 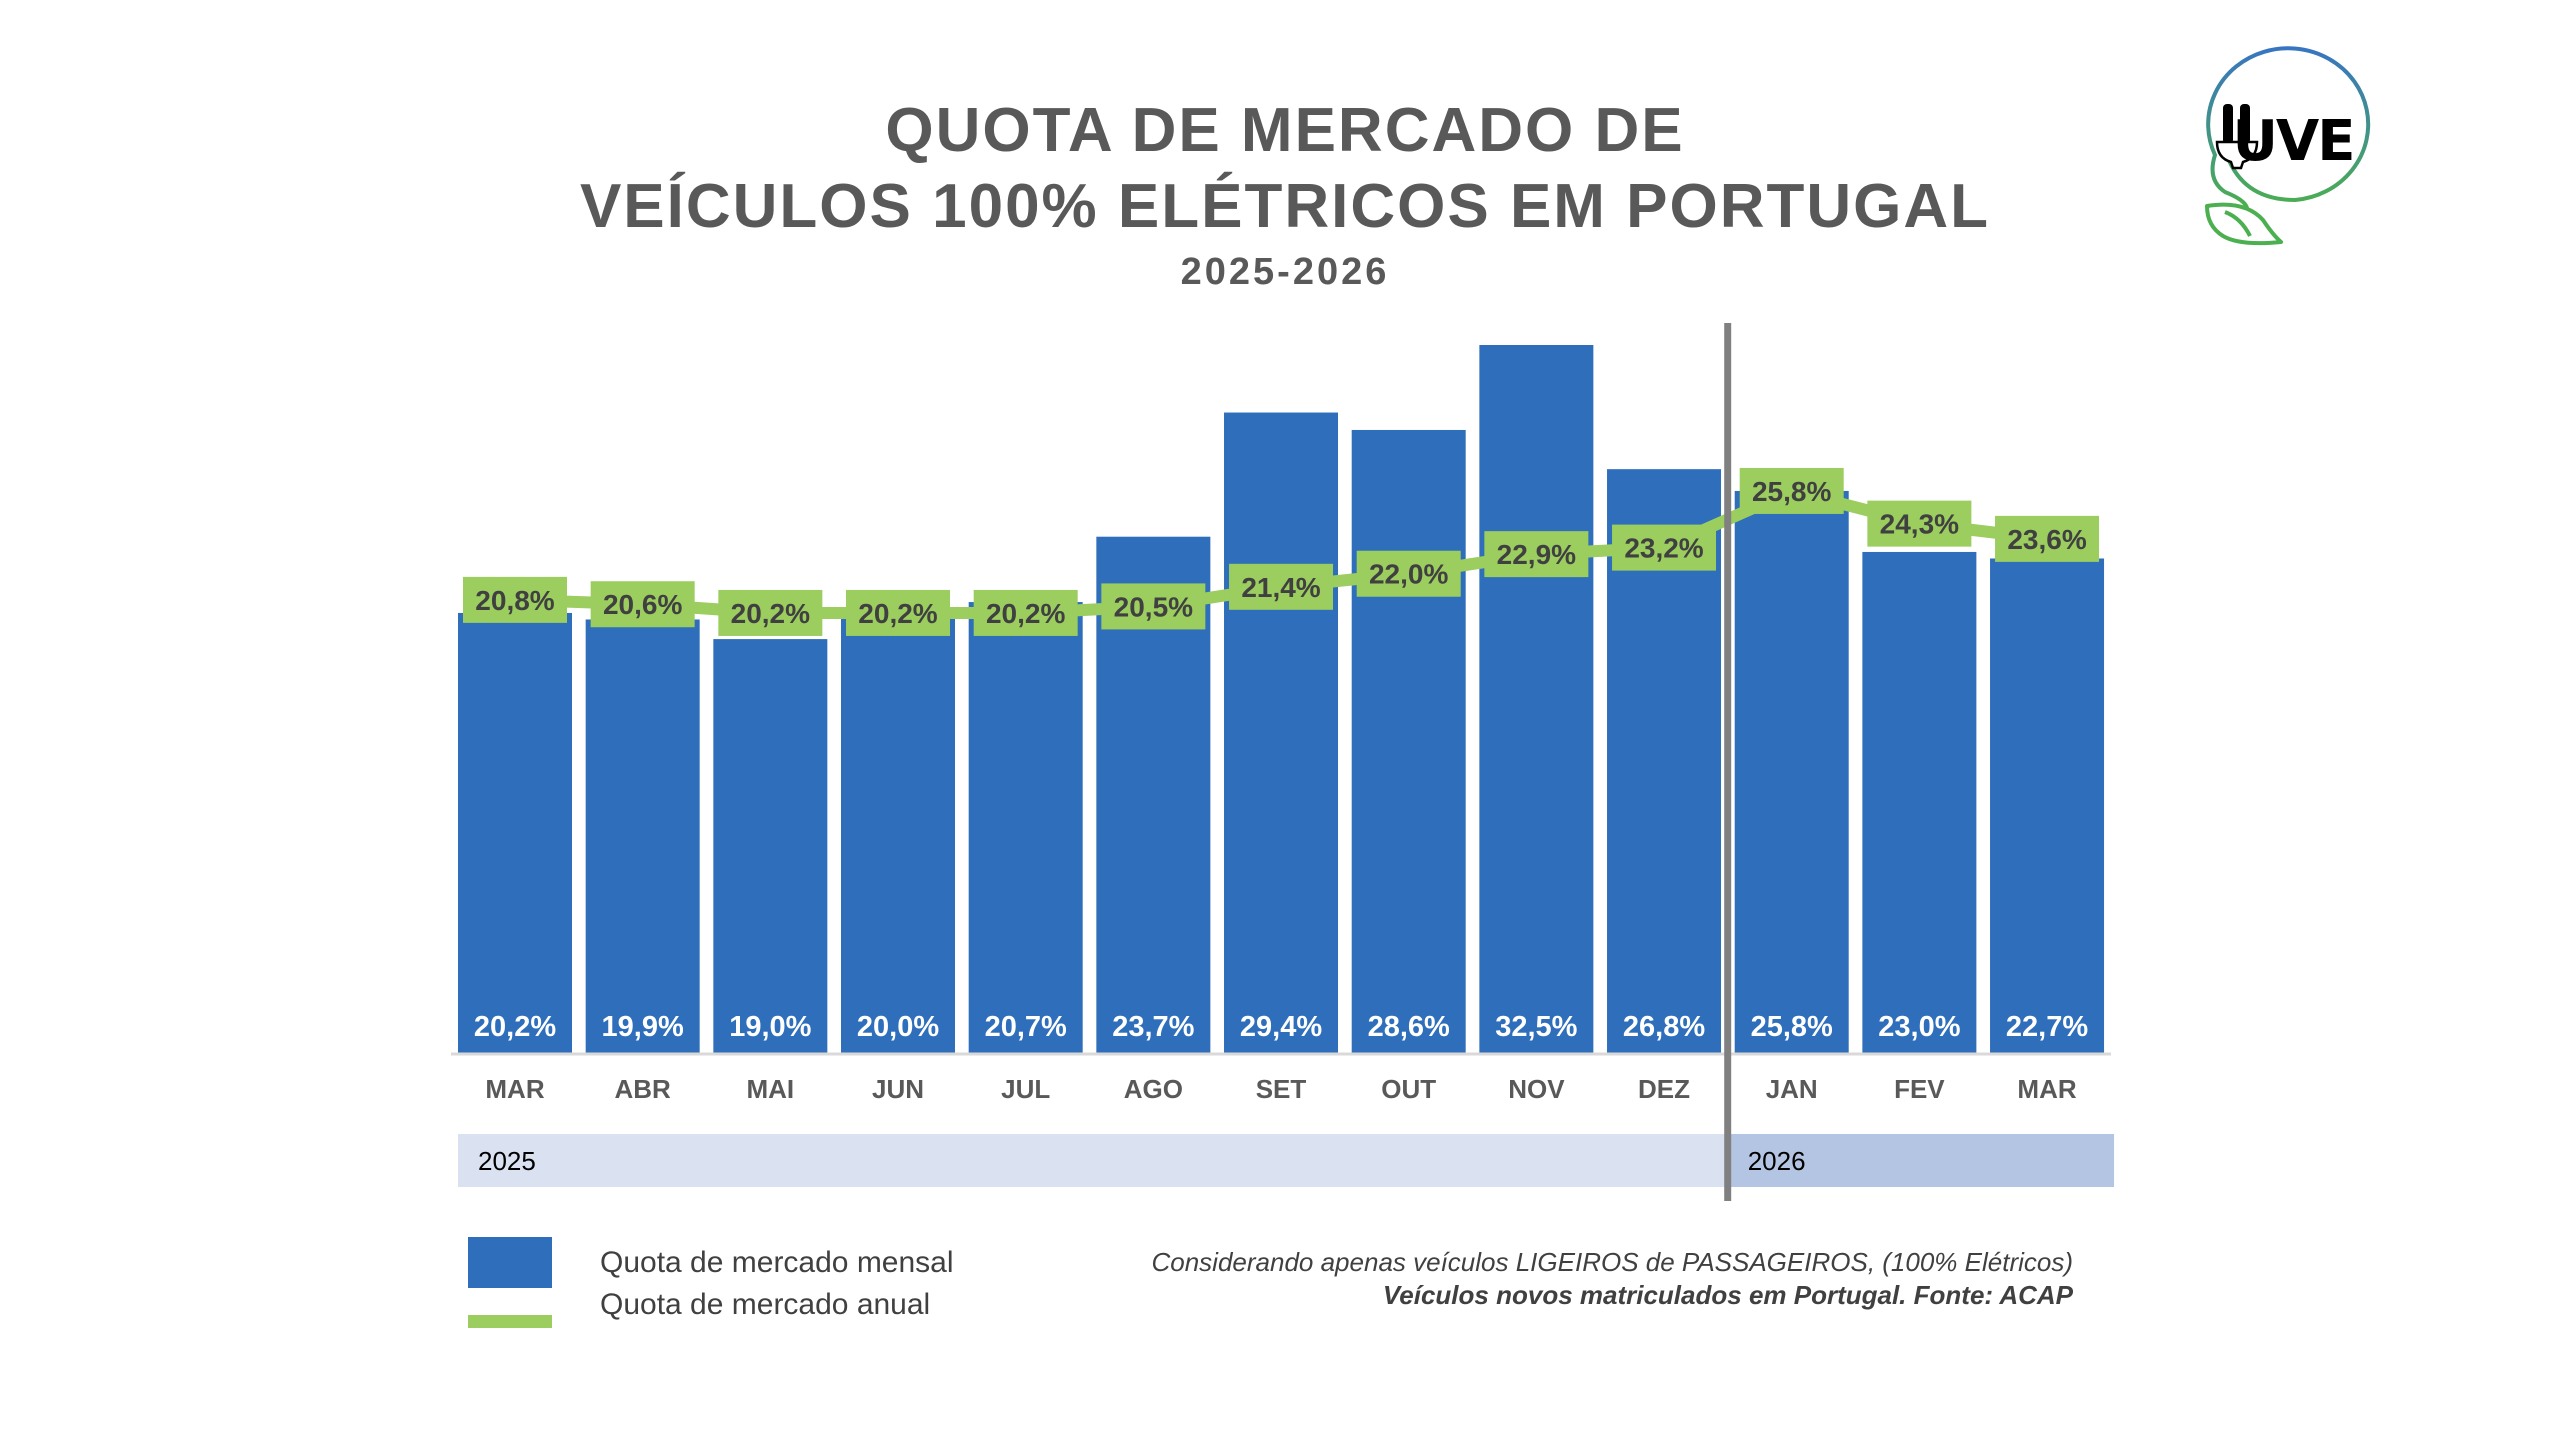 What do you see at coordinates (2047, 1027) in the screenshot?
I see `bar-value-label: 22,7%` at bounding box center [2047, 1027].